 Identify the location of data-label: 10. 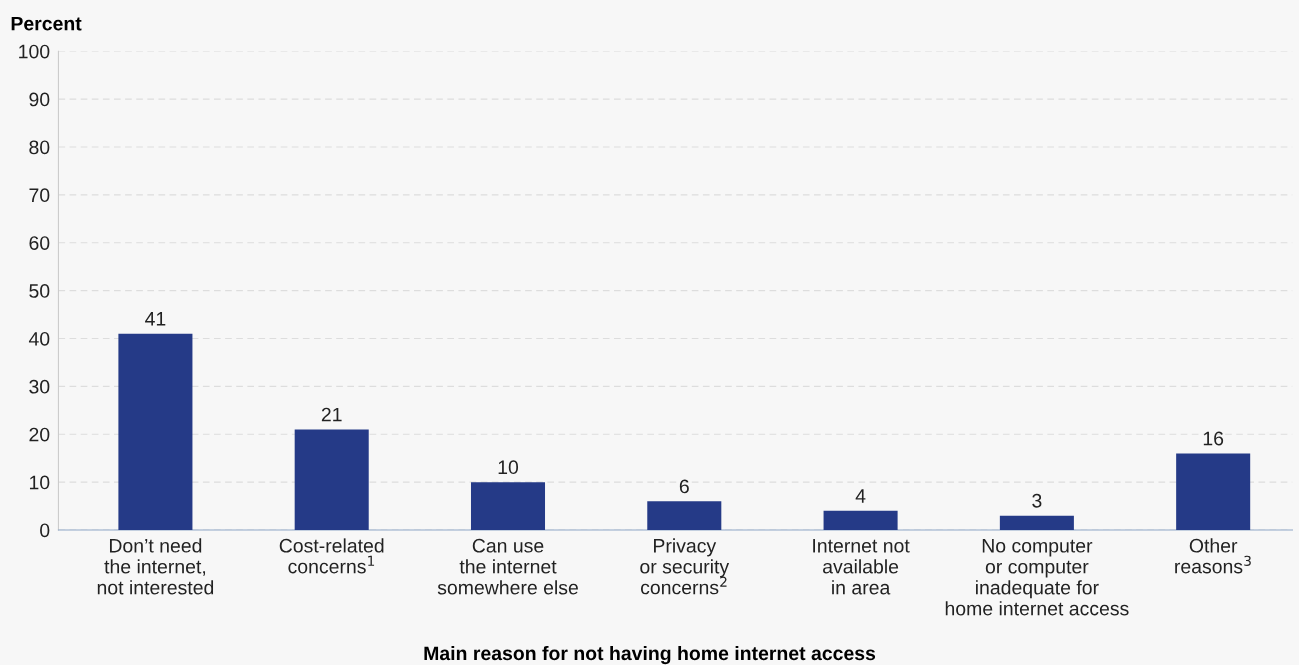
(508, 467).